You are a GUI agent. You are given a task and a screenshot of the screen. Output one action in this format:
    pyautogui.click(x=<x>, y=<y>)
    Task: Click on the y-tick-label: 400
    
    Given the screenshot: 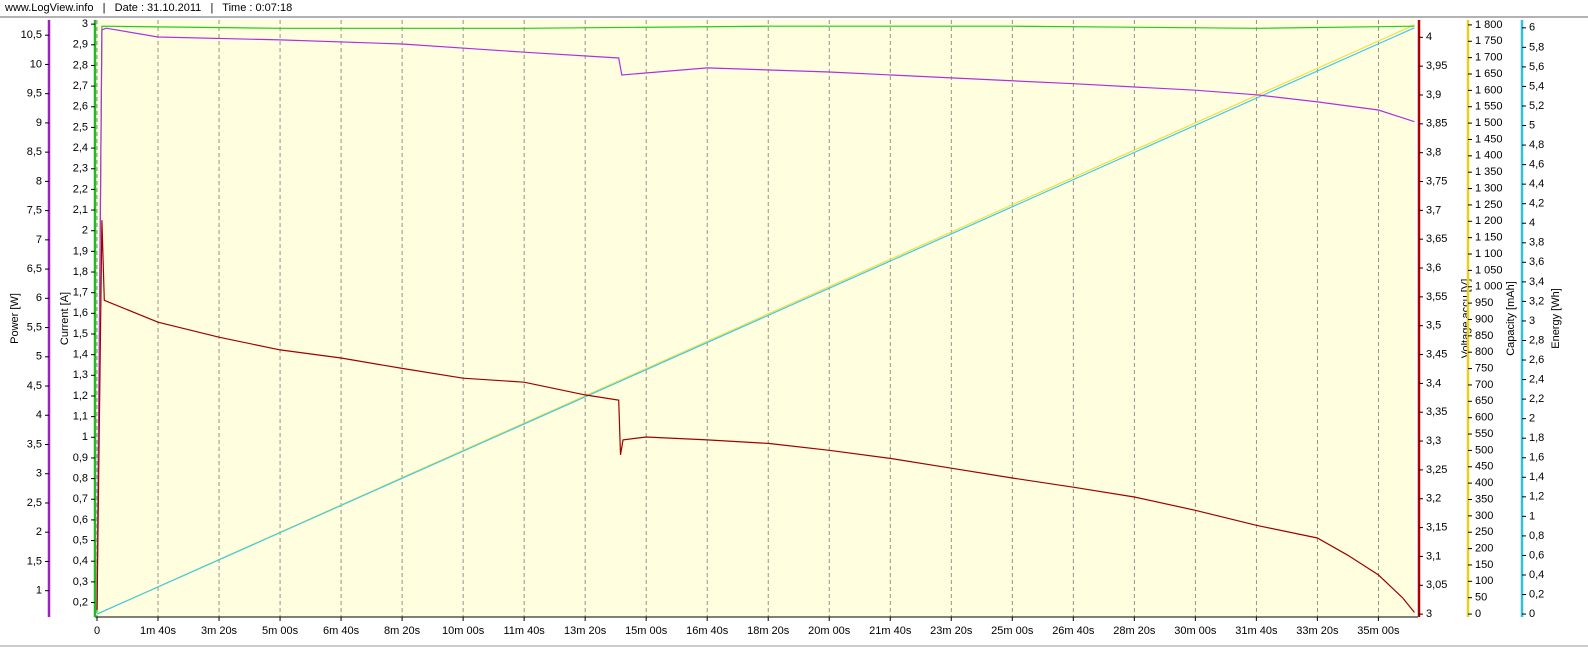 What is the action you would take?
    pyautogui.click(x=1484, y=483)
    